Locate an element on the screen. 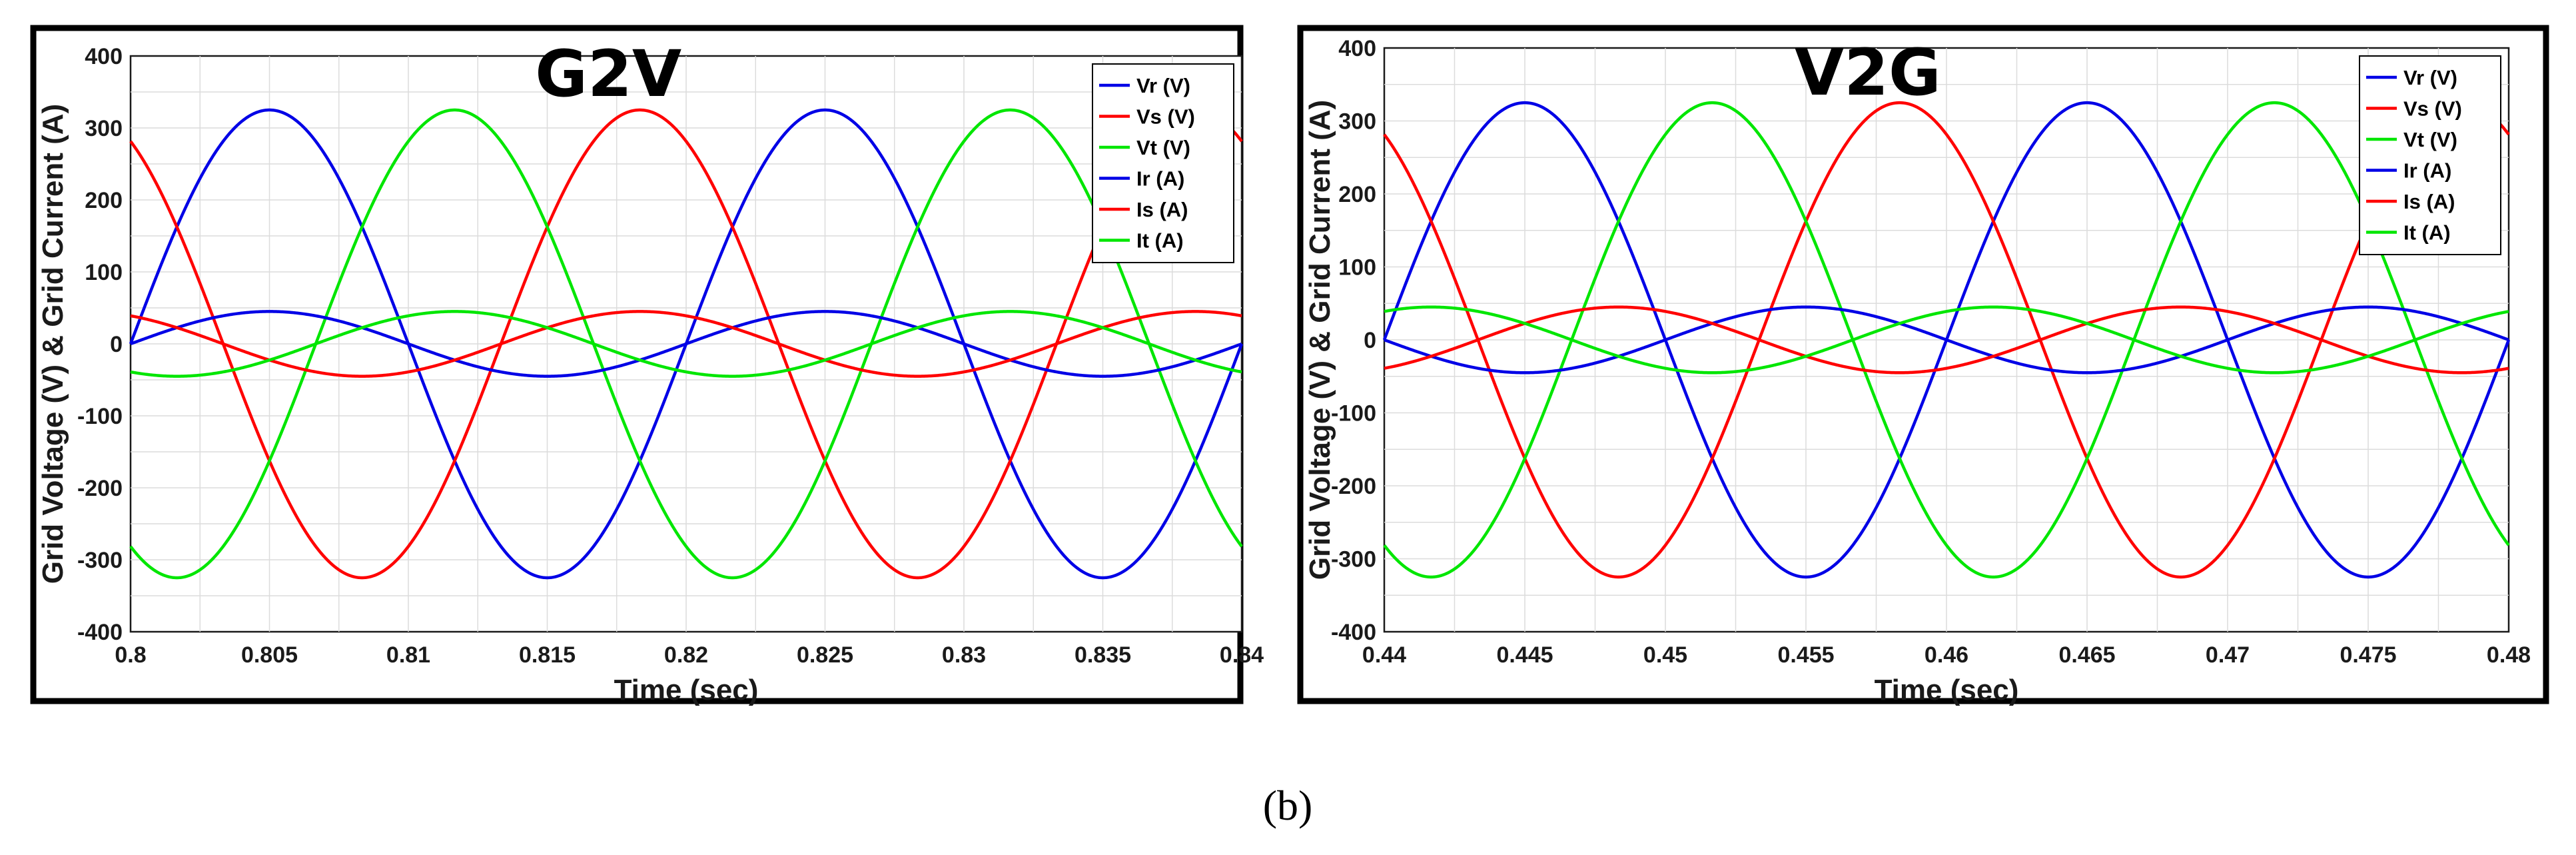 The image size is (2576, 855). x-tick-label: 0.465 is located at coordinates (2086, 655).